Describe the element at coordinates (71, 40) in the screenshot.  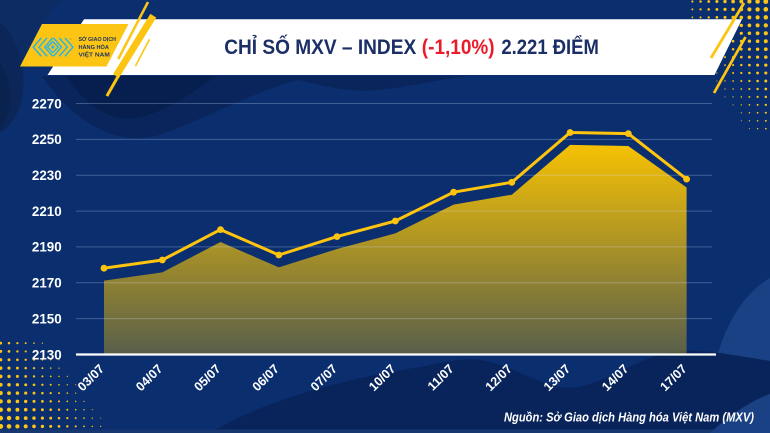
I see `svg-text: ™` at that location.